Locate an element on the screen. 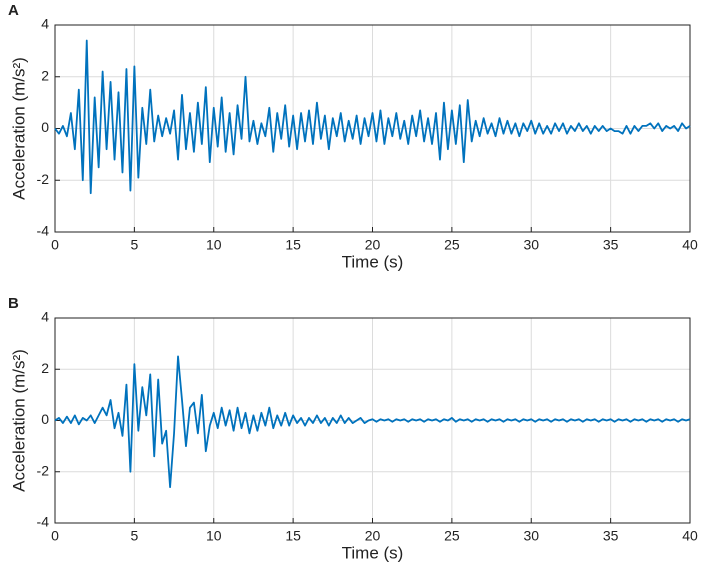  panel-label: A is located at coordinates (13, 10).